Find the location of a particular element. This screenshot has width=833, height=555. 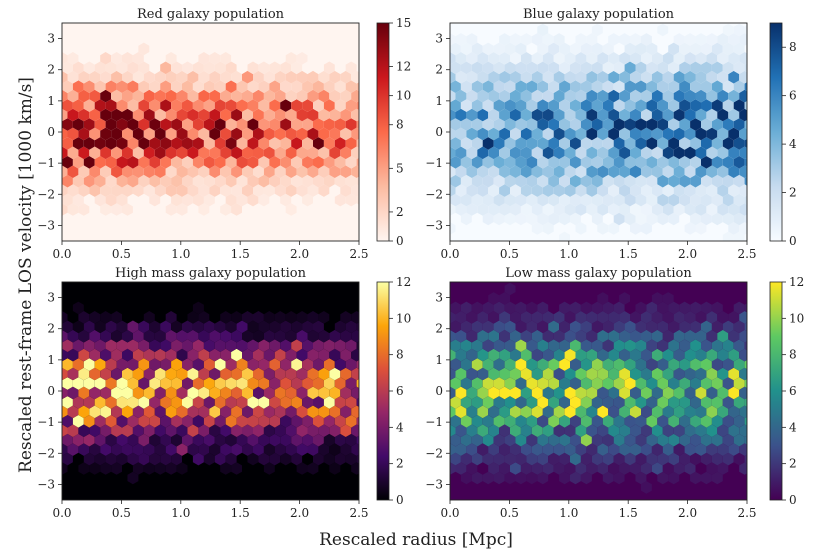

colorbar-tick-label: 12 is located at coordinates (796, 282).